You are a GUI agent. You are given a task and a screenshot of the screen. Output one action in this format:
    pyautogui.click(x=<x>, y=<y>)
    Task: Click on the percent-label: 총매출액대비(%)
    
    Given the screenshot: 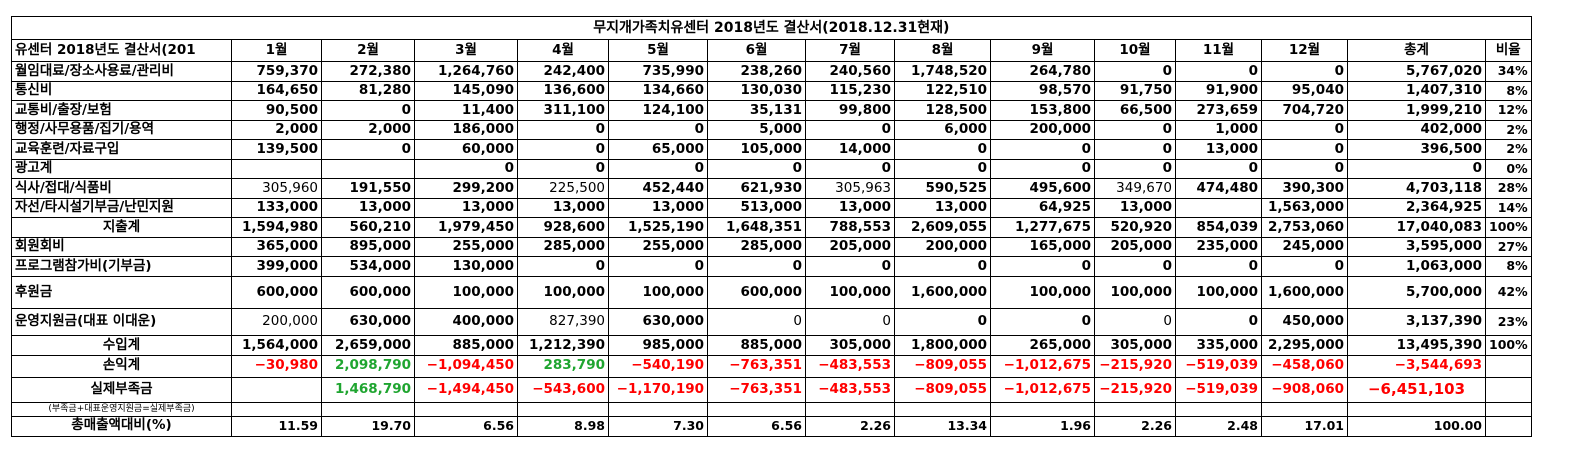 What is the action you would take?
    pyautogui.click(x=121, y=426)
    